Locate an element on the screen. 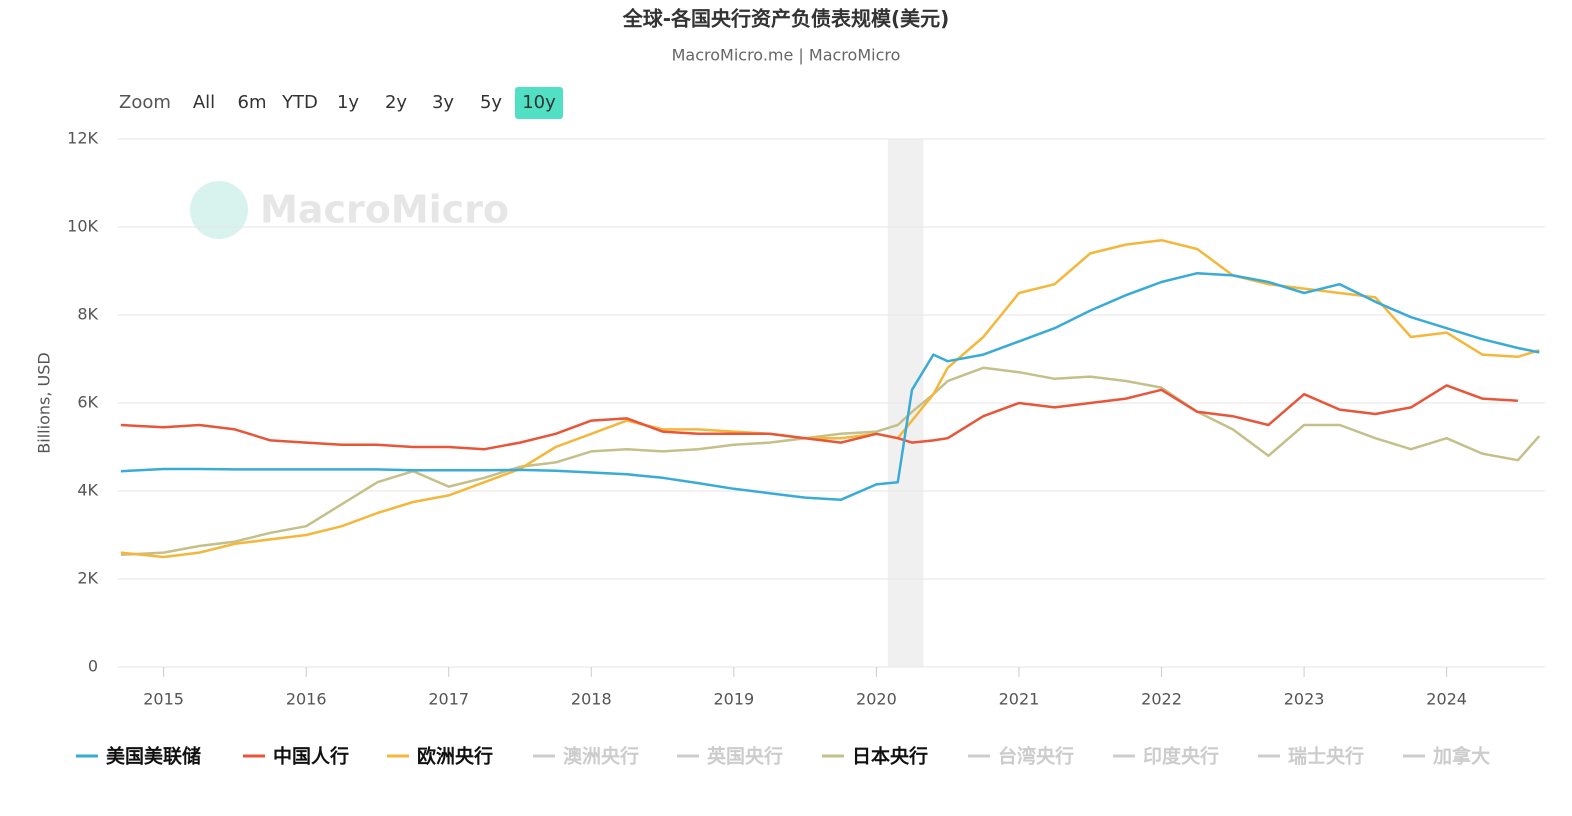 Image resolution: width=1572 pixels, height=816 pixels. x-tick-label: 2023 is located at coordinates (1304, 699).